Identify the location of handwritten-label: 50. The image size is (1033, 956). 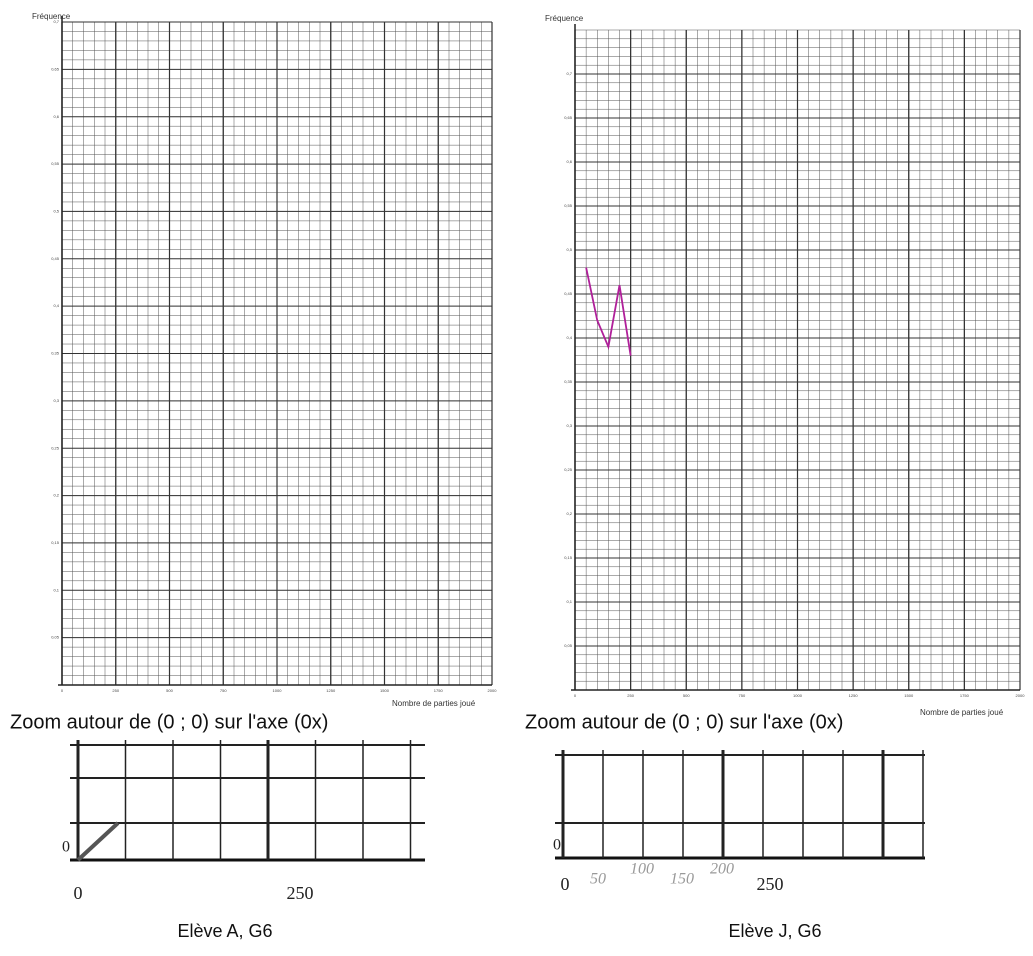
(598, 879).